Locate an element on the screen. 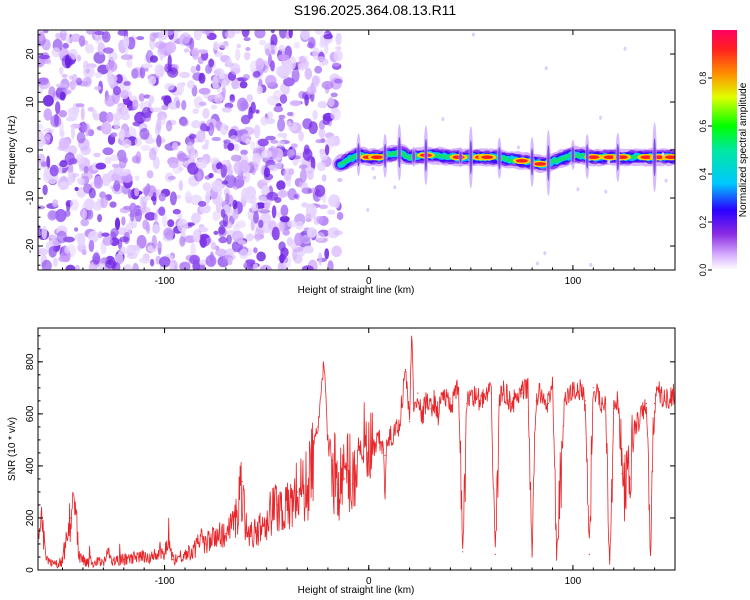 The width and height of the screenshot is (750, 600). spectrogram-y-tick-label: 20 is located at coordinates (30, 54).